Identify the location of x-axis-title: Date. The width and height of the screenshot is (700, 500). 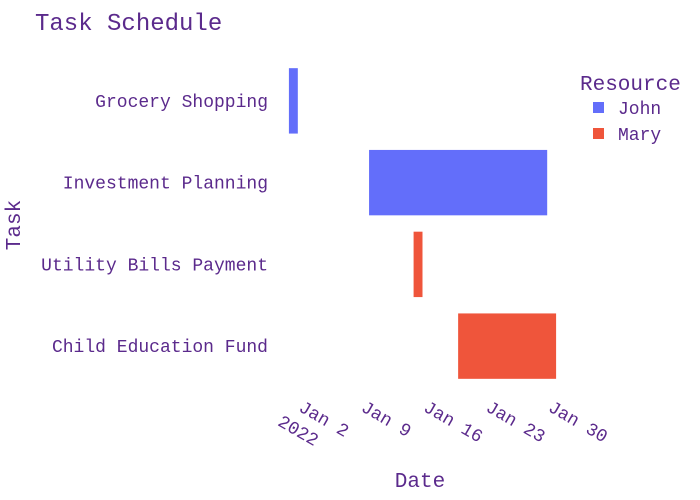
(420, 482).